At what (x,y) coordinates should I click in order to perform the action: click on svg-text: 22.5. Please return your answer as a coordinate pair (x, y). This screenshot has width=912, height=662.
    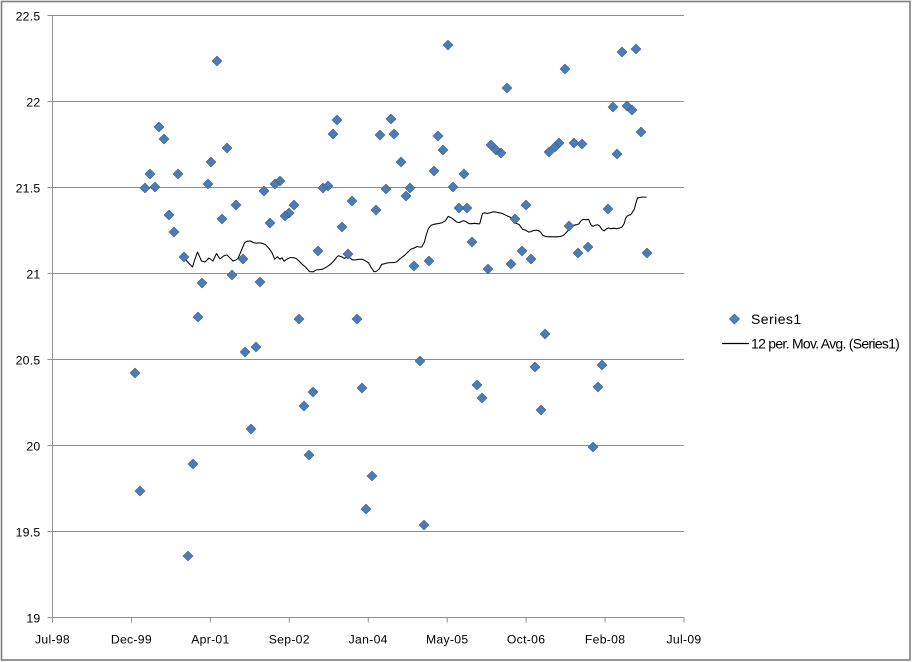
    Looking at the image, I should click on (28, 17).